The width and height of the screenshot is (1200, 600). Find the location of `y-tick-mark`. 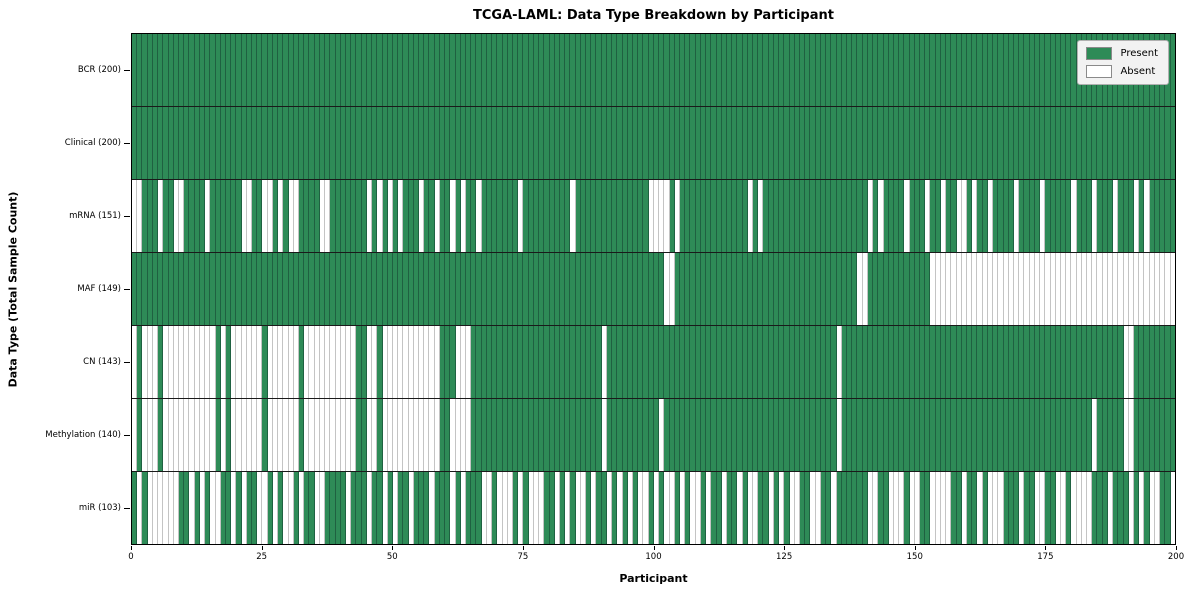

y-tick-mark is located at coordinates (127, 362).